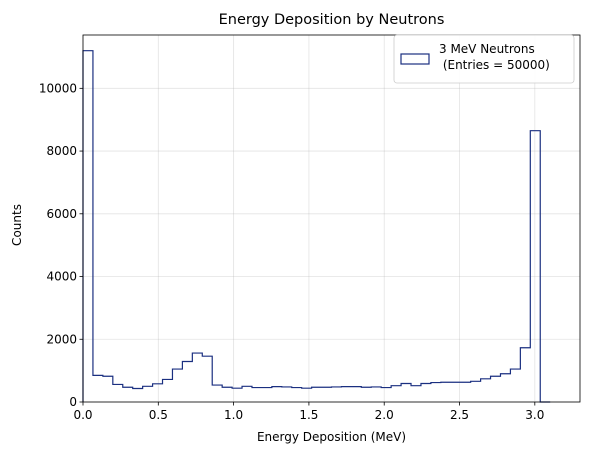 The width and height of the screenshot is (589, 455). I want to click on x-tick: 1.0, so click(233, 412).